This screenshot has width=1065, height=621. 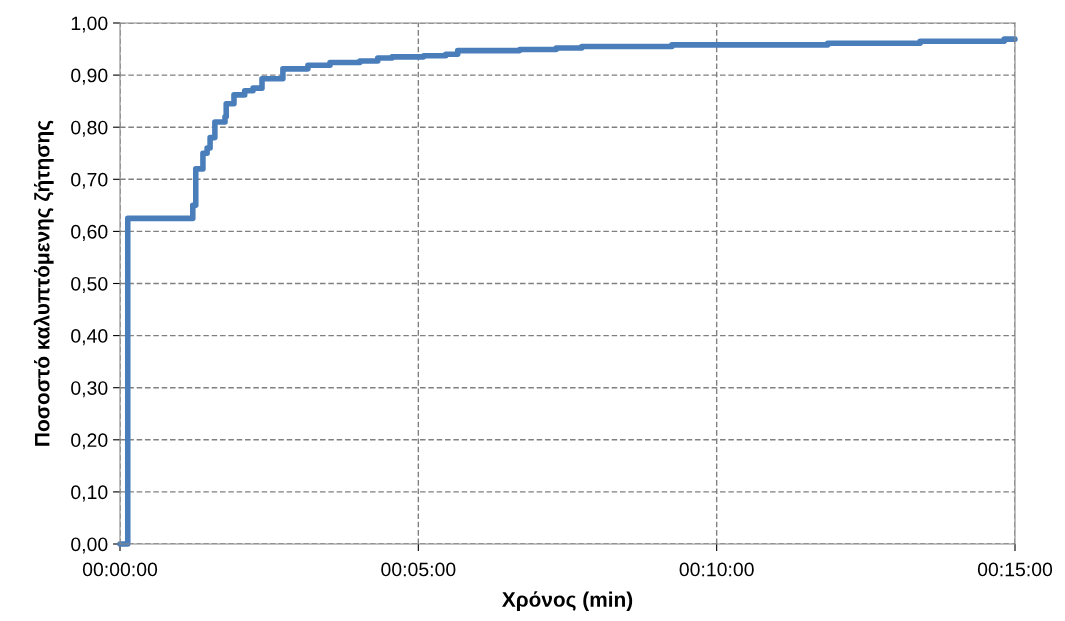 What do you see at coordinates (89, 76) in the screenshot?
I see `y-tick-label: 0,90` at bounding box center [89, 76].